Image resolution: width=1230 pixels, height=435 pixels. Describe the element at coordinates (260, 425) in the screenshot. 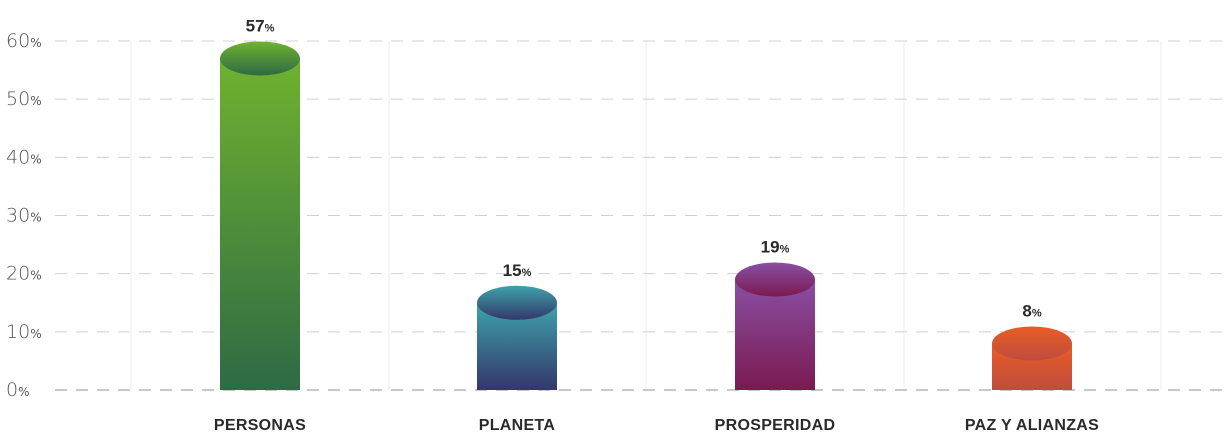

I see `category-label: PERSONAS` at that location.